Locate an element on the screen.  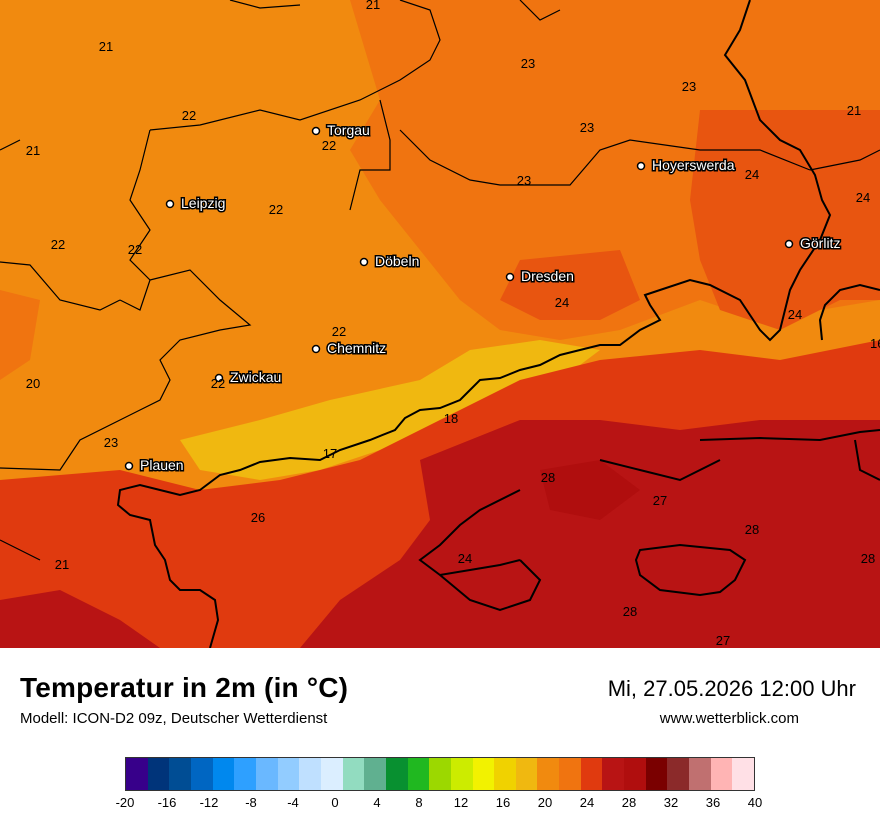
city-label: Chemnitz is located at coordinates (356, 348).